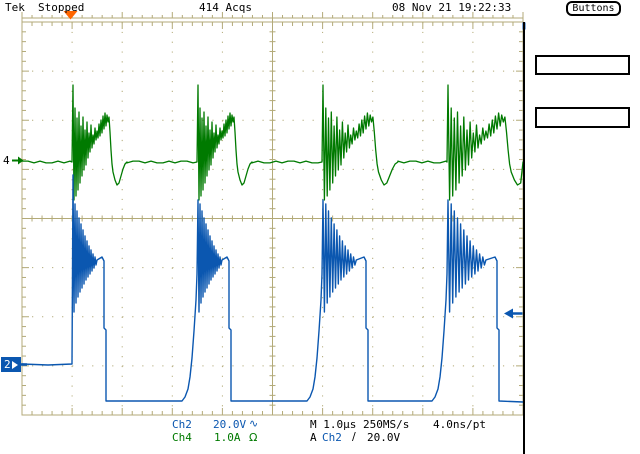  Describe the element at coordinates (452, 7) in the screenshot. I see `datetime: 08 Nov 21 19:22:33` at that location.